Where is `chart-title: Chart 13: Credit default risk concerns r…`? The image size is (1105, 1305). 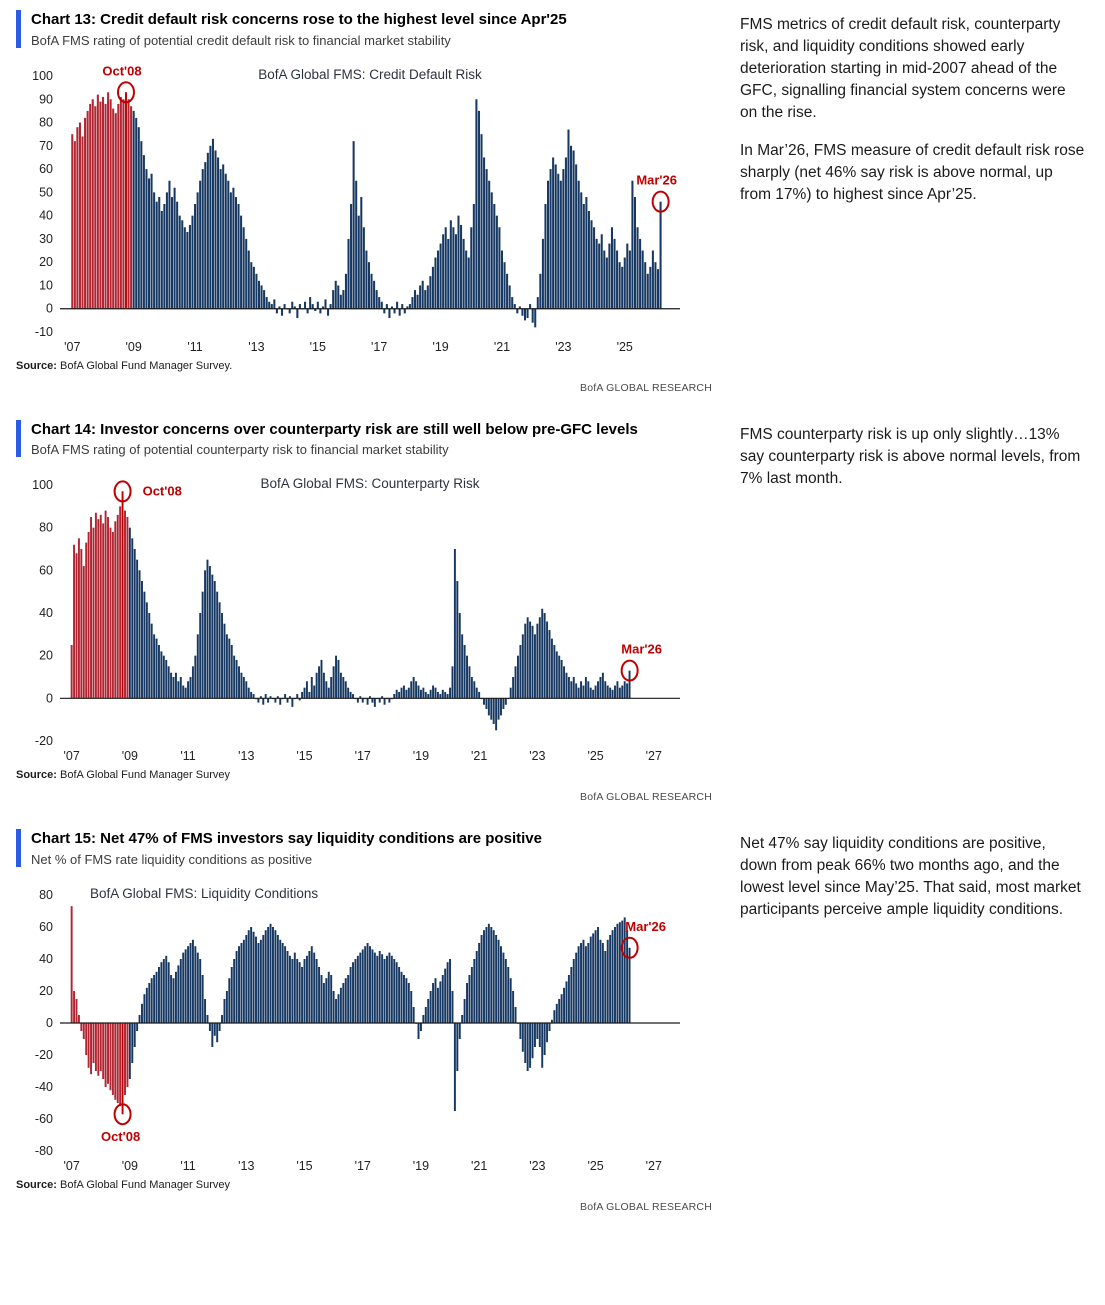 chart-title: Chart 13: Credit default risk concerns r… is located at coordinates (299, 19).